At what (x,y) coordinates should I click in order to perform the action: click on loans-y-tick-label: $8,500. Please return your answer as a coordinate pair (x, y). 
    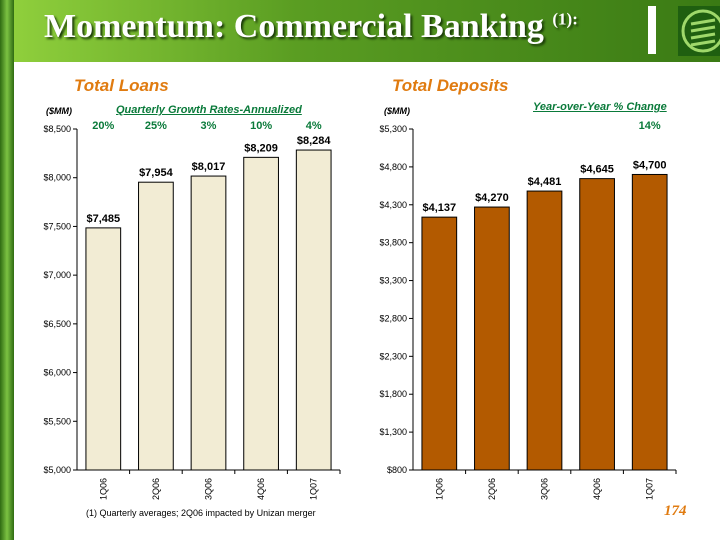
    Looking at the image, I should click on (57, 129).